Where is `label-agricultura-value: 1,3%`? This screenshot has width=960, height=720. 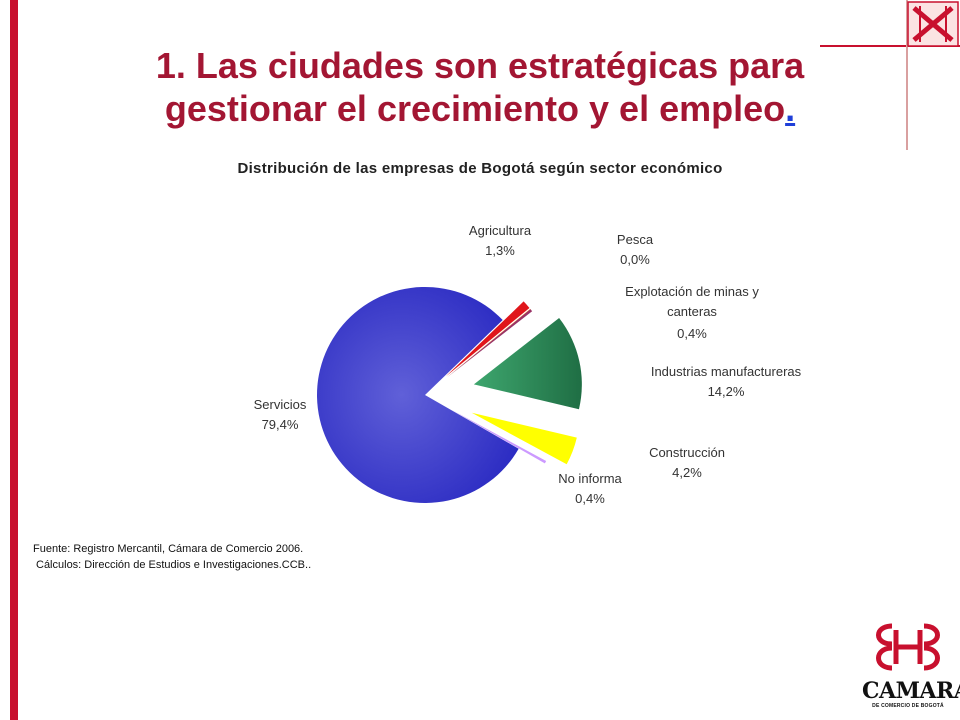 label-agricultura-value: 1,3% is located at coordinates (500, 250).